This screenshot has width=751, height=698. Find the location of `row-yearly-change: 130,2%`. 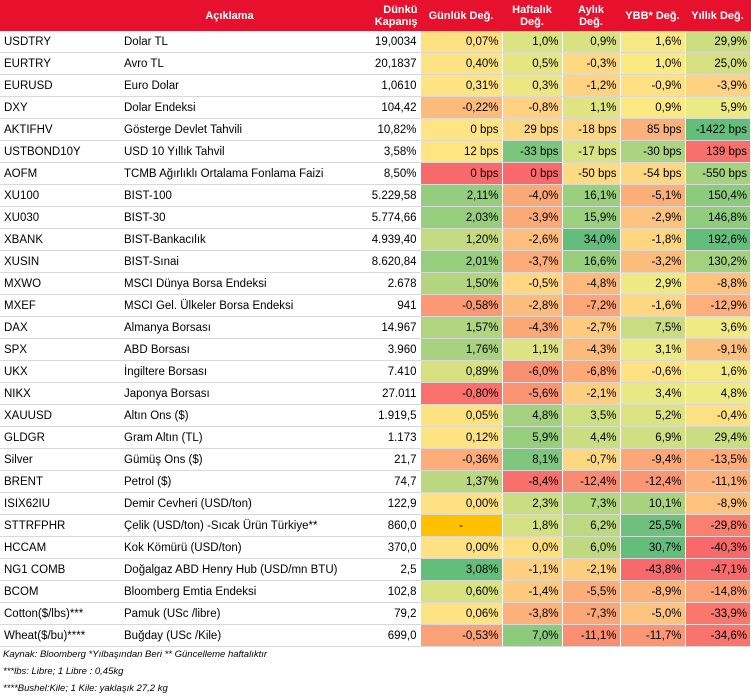

row-yearly-change: 130,2% is located at coordinates (717, 261).